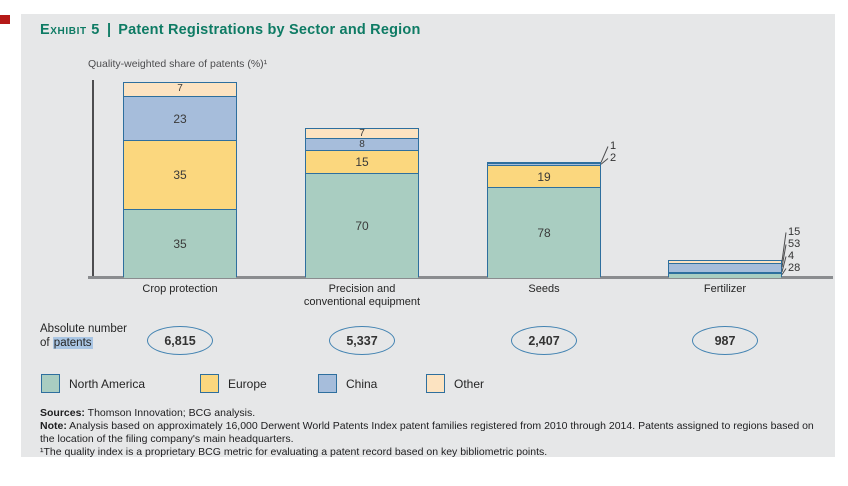 The image size is (848, 486). What do you see at coordinates (794, 244) in the screenshot?
I see `callout-label: 53` at bounding box center [794, 244].